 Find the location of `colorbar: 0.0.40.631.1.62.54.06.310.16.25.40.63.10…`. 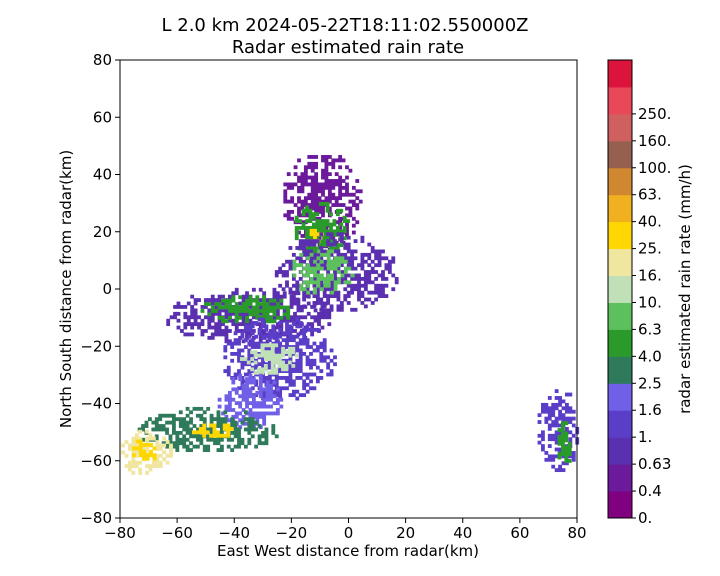

colorbar: 0.0.40.631.1.62.54.06.310.16.25.40.63.10… is located at coordinates (639, 293).